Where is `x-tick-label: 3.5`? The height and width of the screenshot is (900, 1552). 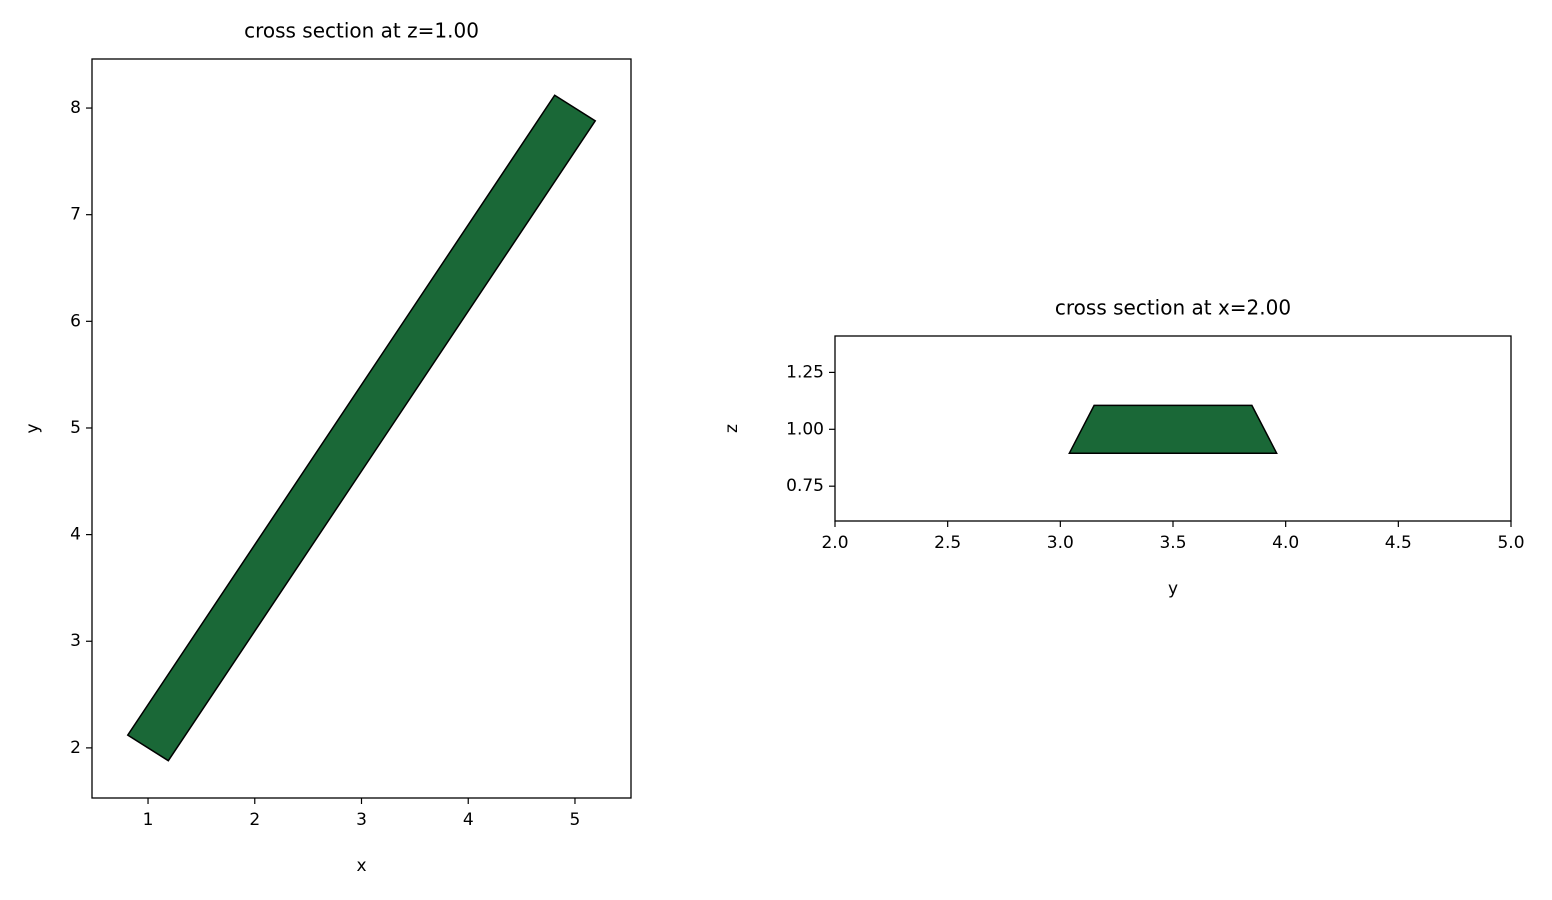
x-tick-label: 3.5 is located at coordinates (1172, 543).